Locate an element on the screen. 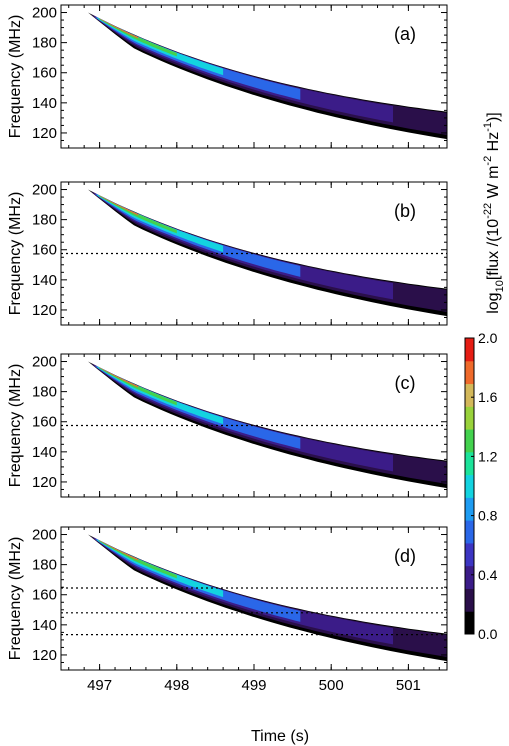 Image resolution: width=509 pixels, height=746 pixels. x-tick-label: 500 is located at coordinates (331, 685).